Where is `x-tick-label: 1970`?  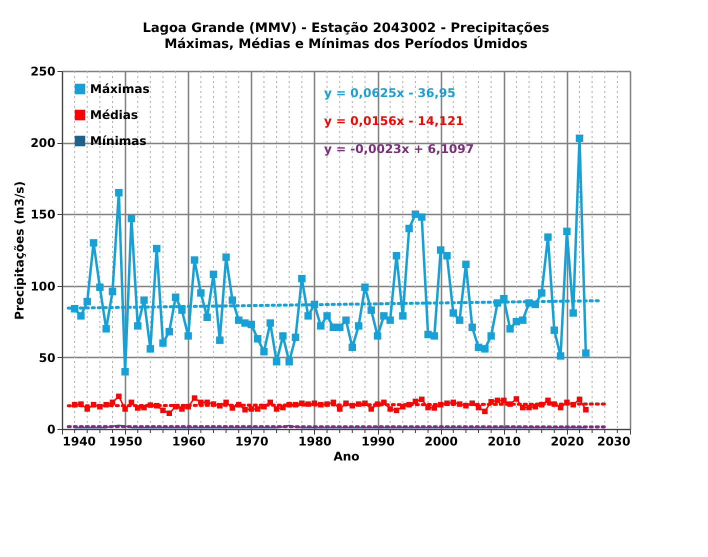 x-tick-label: 1970 is located at coordinates (252, 441).